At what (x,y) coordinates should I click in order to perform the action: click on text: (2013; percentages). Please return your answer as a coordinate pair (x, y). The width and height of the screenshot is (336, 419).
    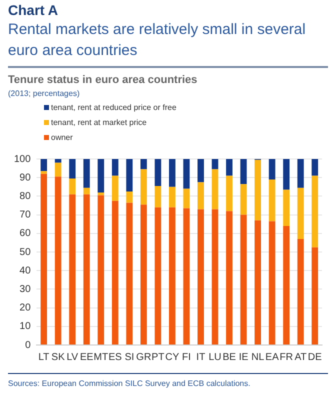
    Looking at the image, I should click on (44, 93).